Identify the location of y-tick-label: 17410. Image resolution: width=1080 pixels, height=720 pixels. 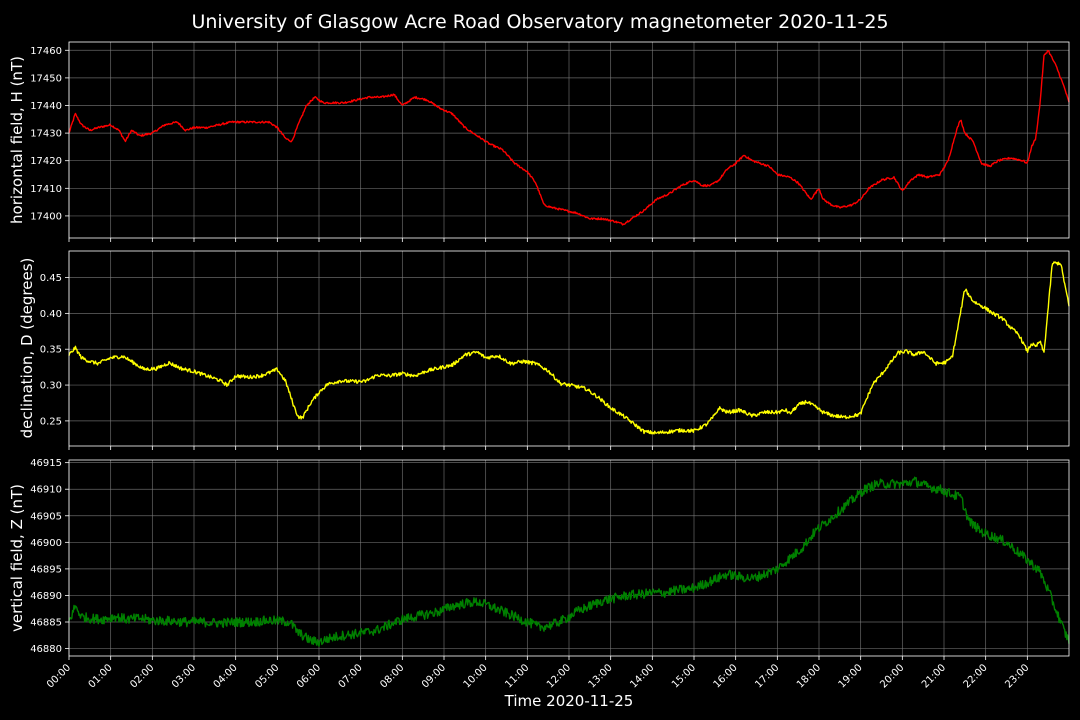
(46, 189).